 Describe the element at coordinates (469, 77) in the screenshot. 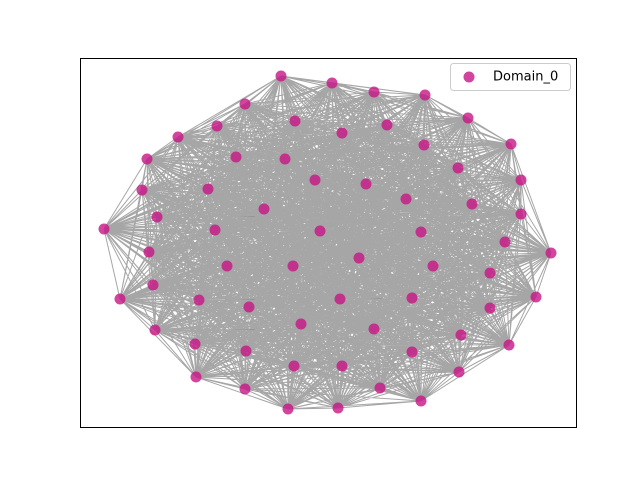

I see `legend-marker` at that location.